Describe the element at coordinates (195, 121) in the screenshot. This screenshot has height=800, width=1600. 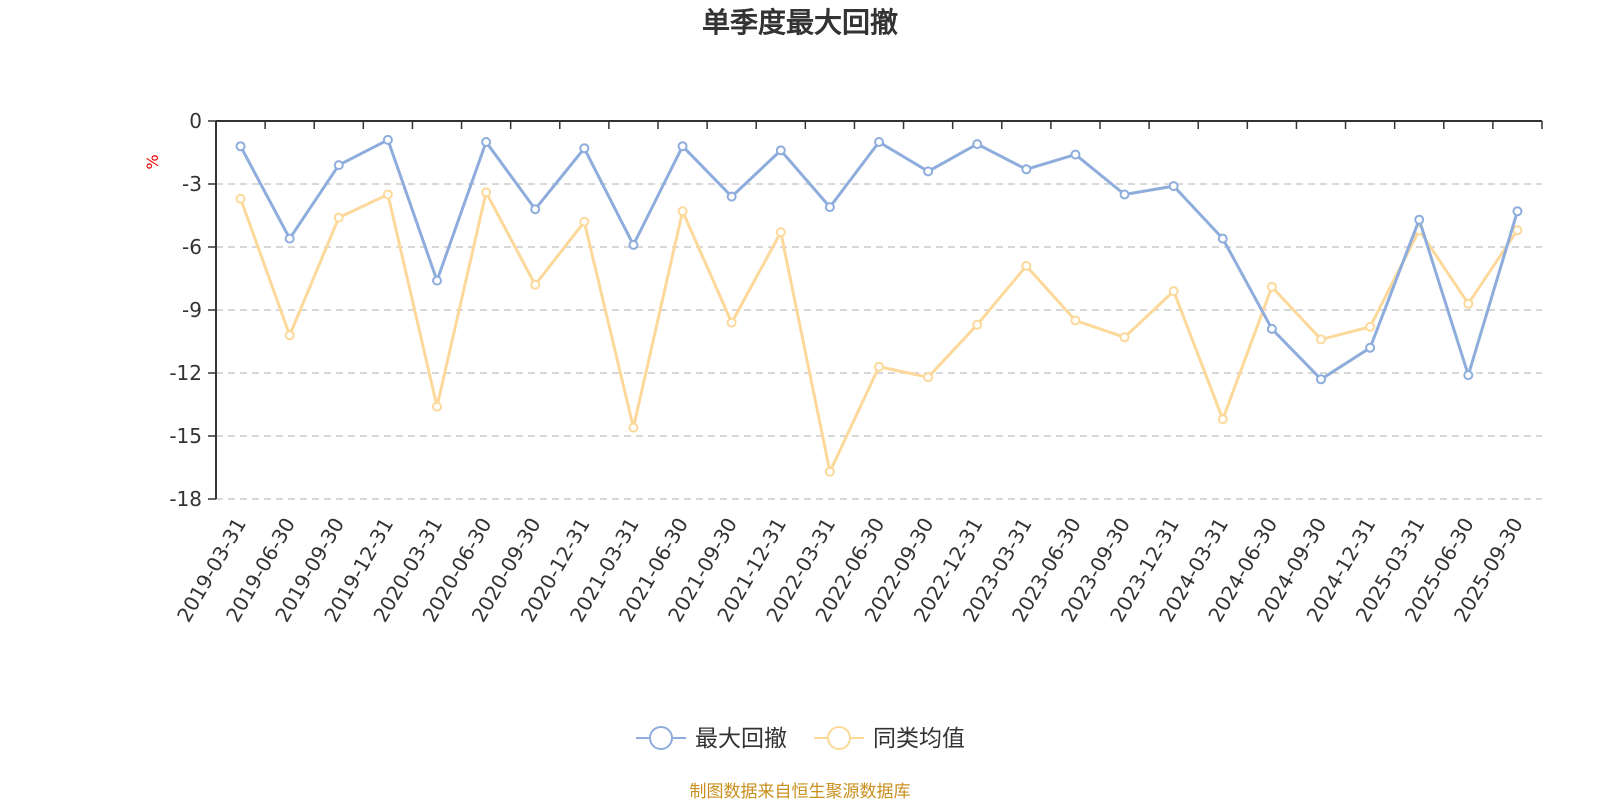
I see `y-tick-label: 0` at that location.